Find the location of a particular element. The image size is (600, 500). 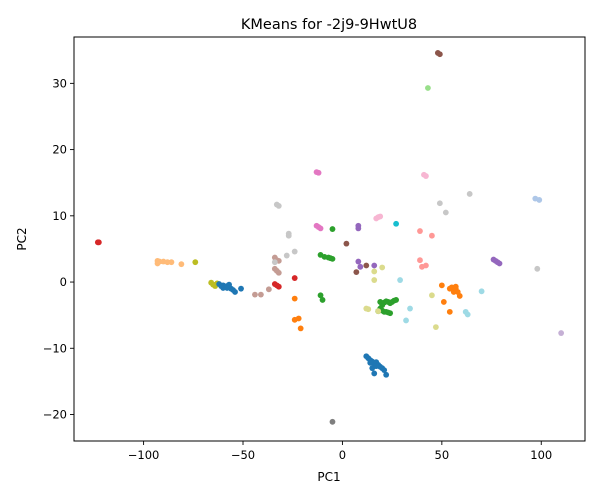

x-axis-ticks: −100 −50 0 50 100 is located at coordinates (340, 451).